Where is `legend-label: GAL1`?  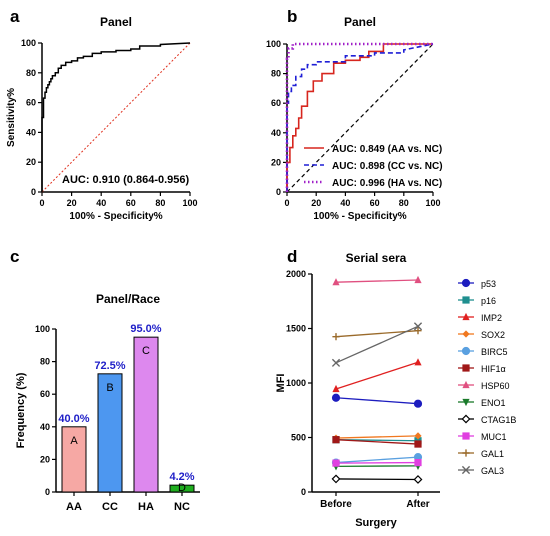 legend-label: GAL1 is located at coordinates (492, 454).